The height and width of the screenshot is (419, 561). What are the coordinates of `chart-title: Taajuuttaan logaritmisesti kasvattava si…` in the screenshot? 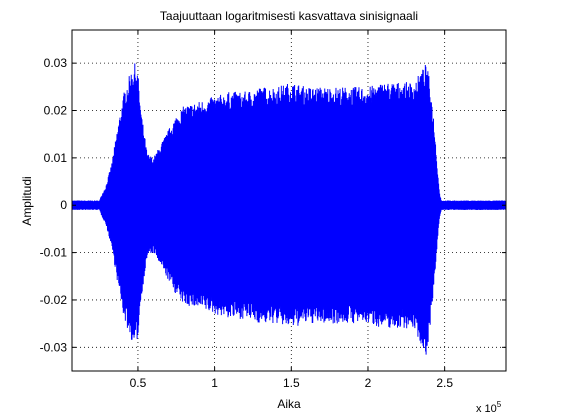 It's located at (289, 16).